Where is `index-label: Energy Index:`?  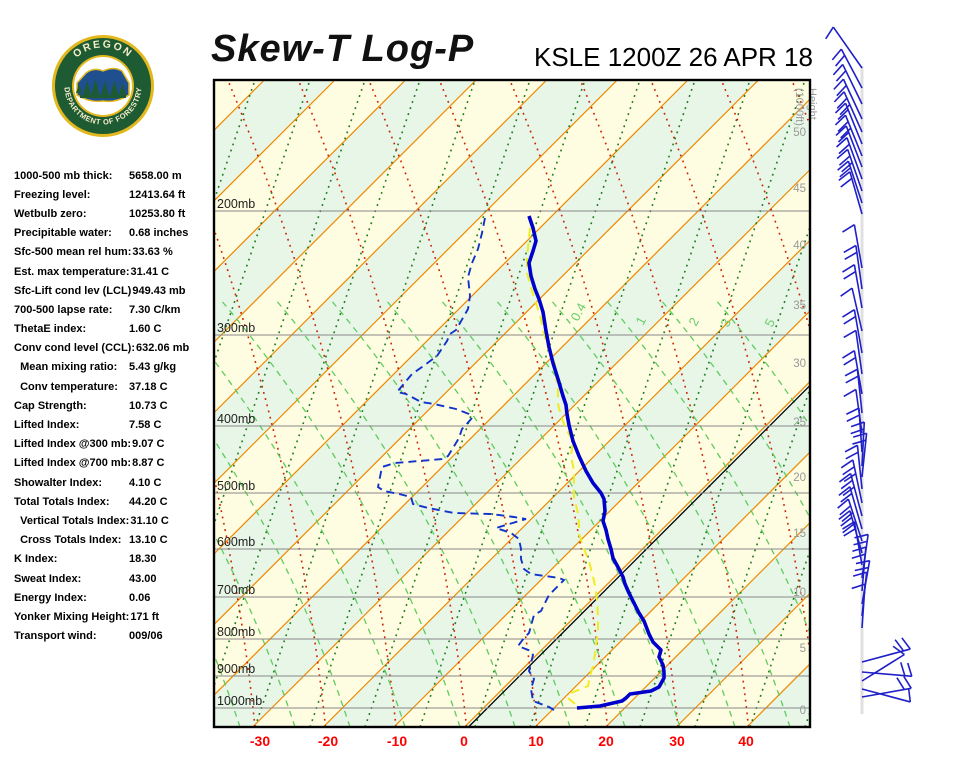 index-label: Energy Index: is located at coordinates (50, 597).